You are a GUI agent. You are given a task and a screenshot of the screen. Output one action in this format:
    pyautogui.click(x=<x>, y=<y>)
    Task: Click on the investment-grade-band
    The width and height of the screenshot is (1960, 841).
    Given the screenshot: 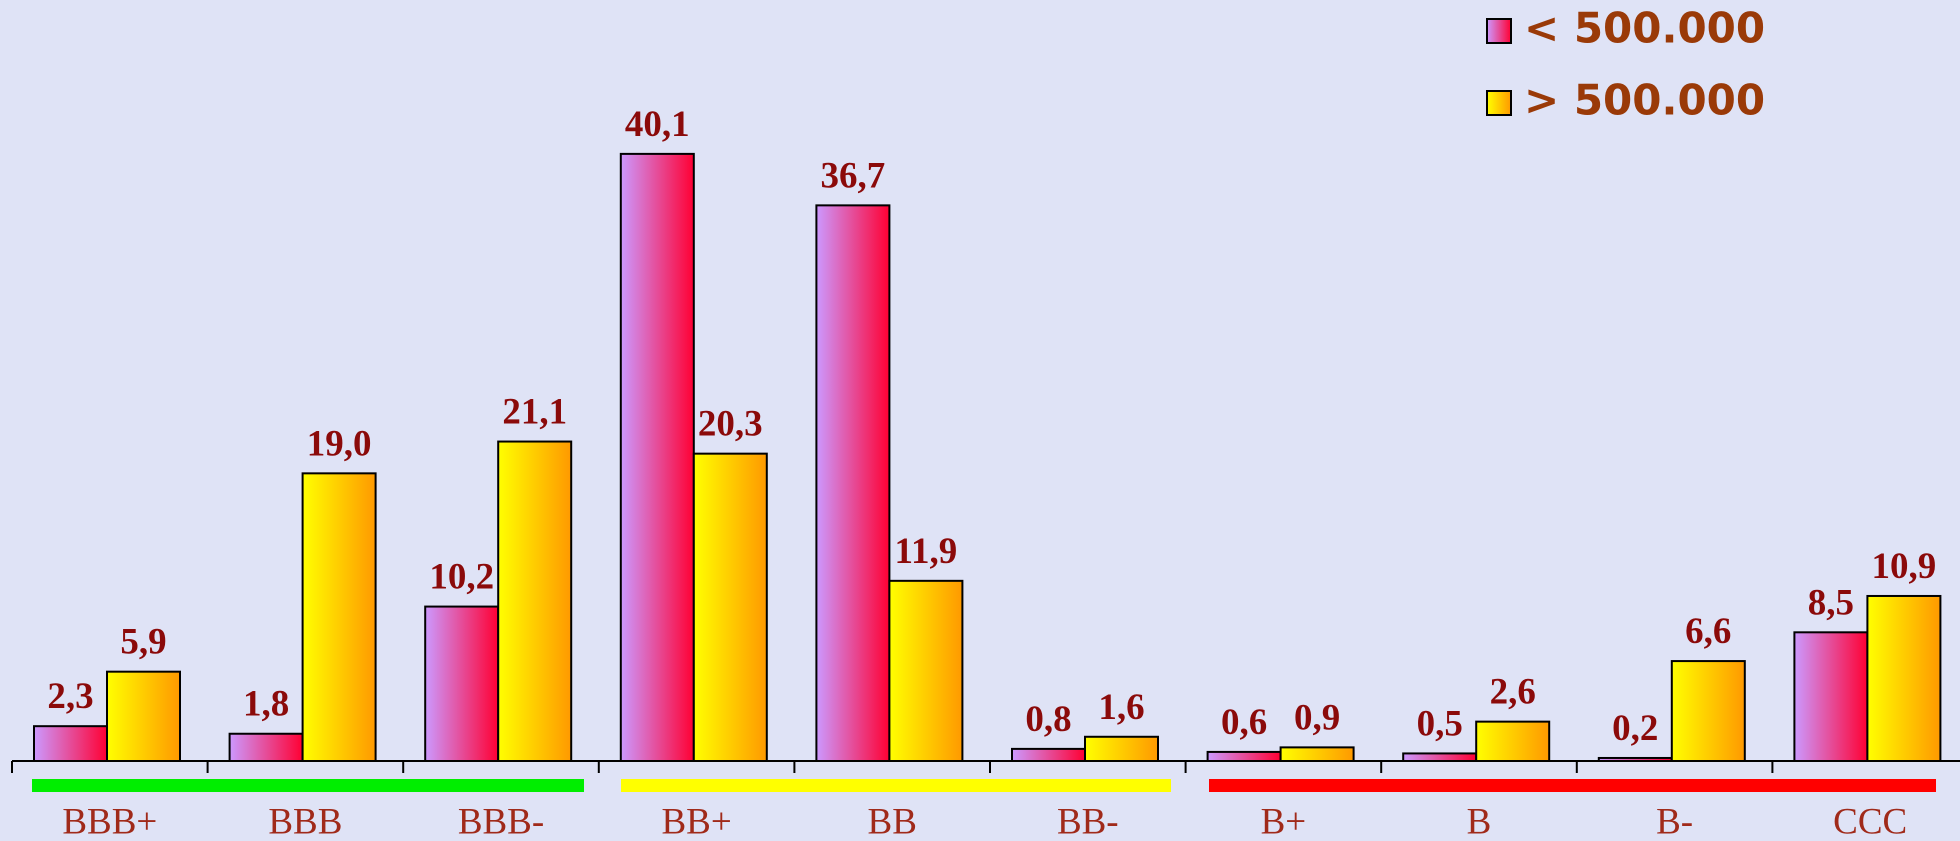 What is the action you would take?
    pyautogui.click(x=308, y=785)
    